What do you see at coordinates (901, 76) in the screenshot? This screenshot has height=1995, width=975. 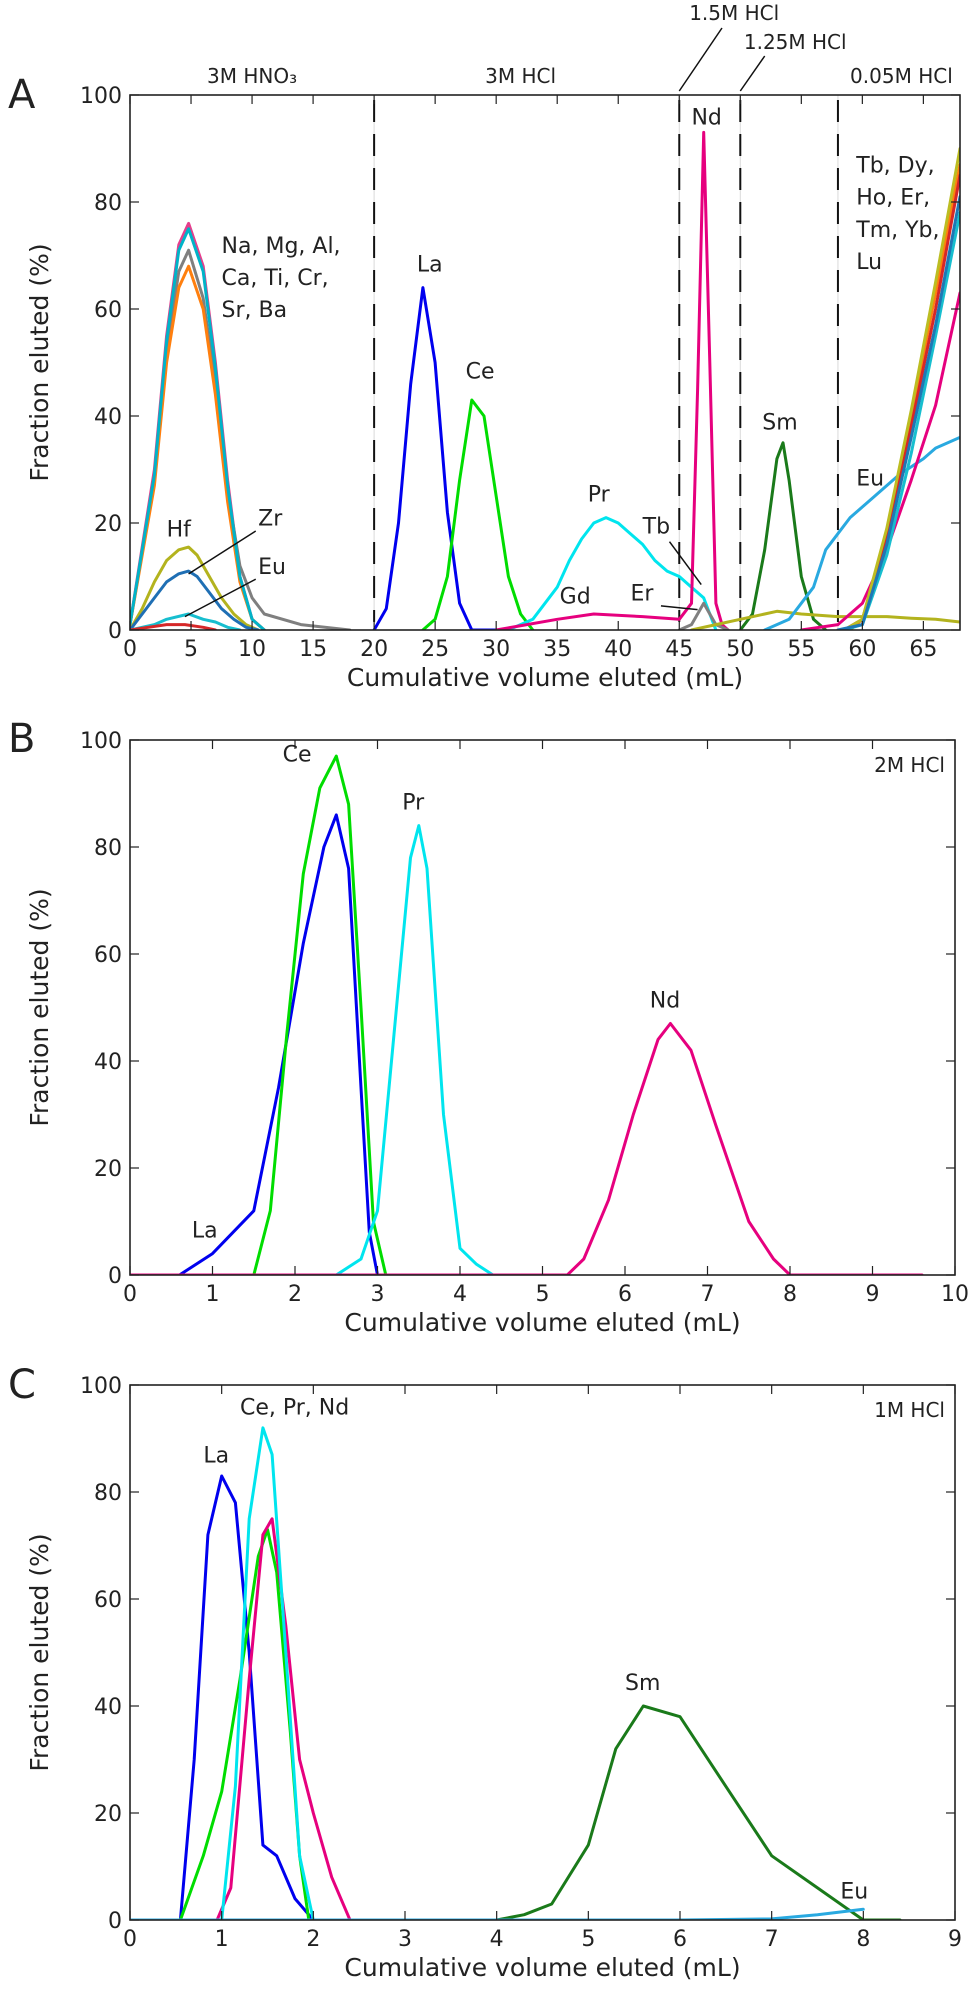 I see `region-label: 0.05M HCl` at bounding box center [901, 76].